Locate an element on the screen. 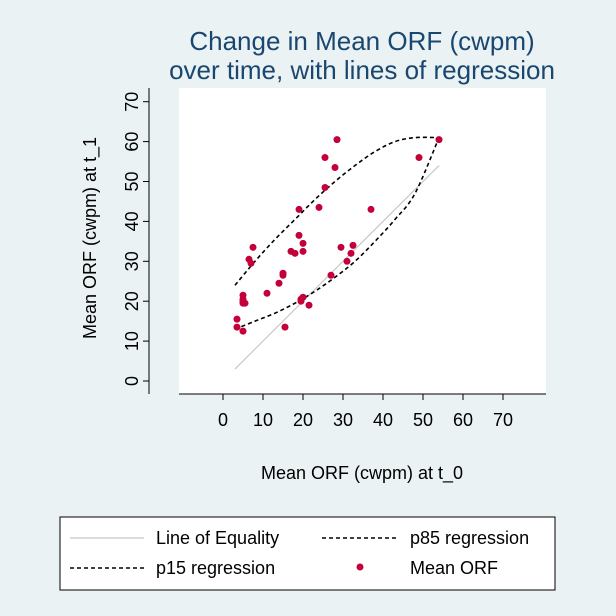 The width and height of the screenshot is (616, 616). x-axis-ticks: 0 10 20 30 40 50 60 70 is located at coordinates (365, 412).